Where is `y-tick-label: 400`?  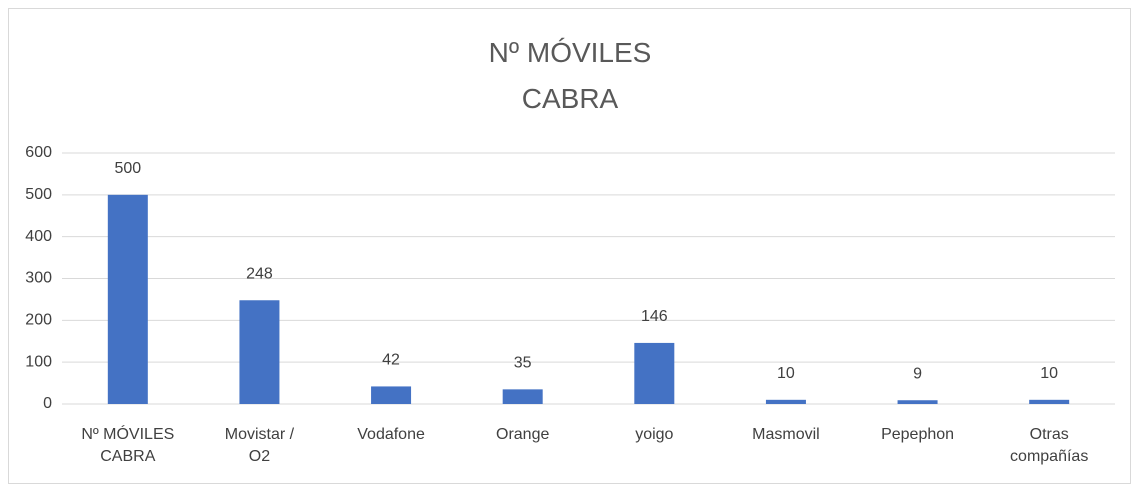 y-tick-label: 400 is located at coordinates (38, 236).